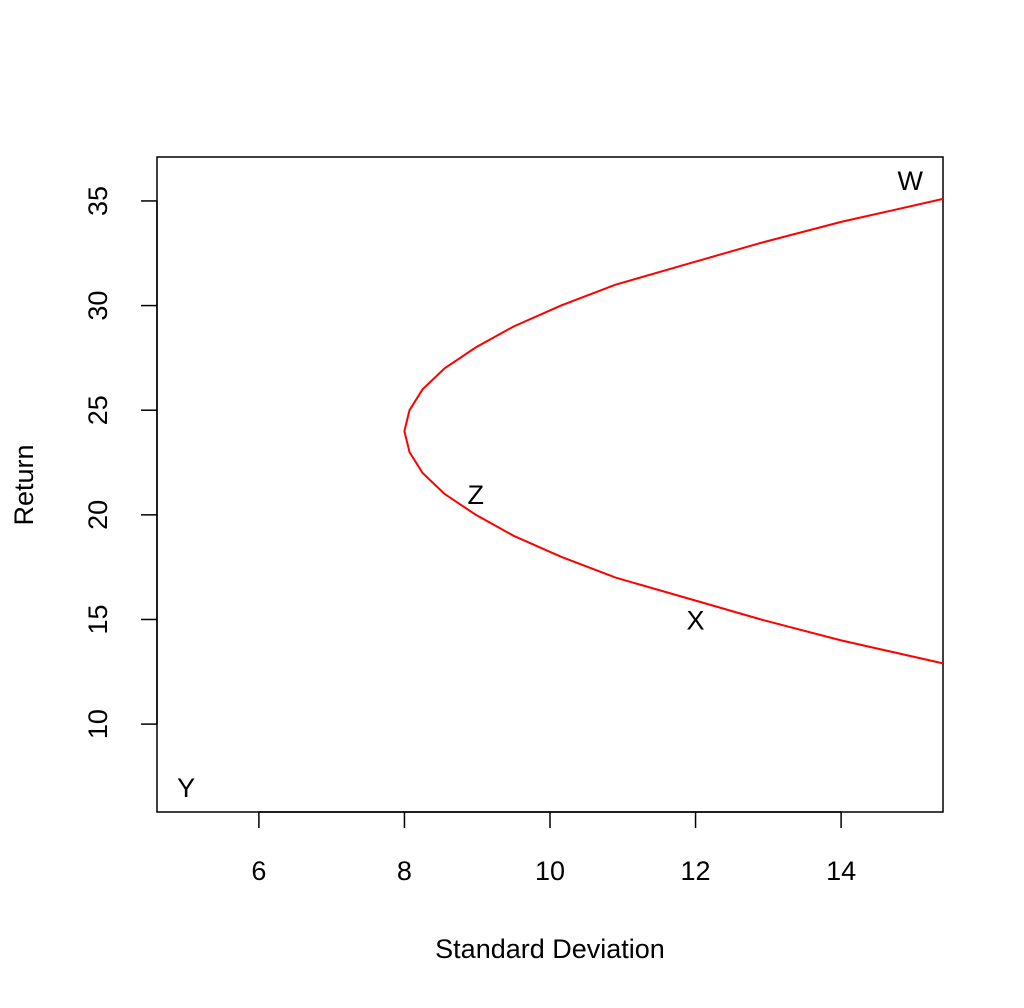 This screenshot has height=1008, width=1024. Describe the element at coordinates (98, 306) in the screenshot. I see `y-tick-label: 30` at that location.